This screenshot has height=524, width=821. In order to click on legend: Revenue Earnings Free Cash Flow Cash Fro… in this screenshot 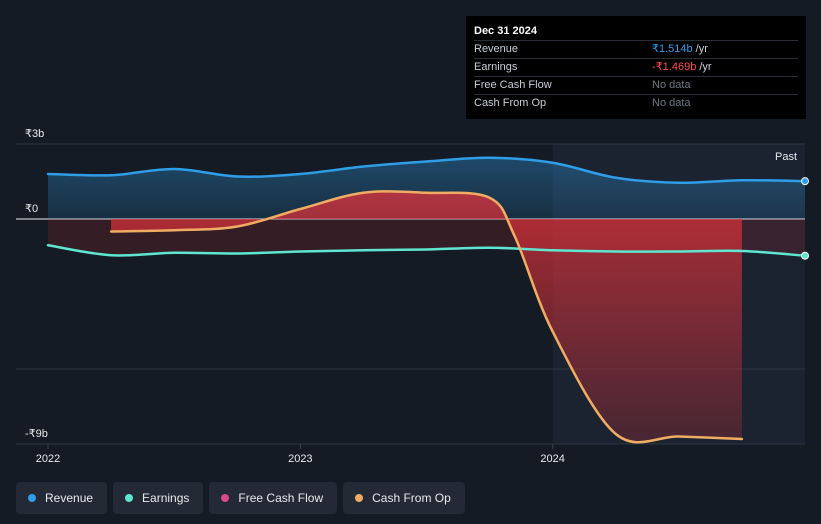, I will do `click(240, 498)`.